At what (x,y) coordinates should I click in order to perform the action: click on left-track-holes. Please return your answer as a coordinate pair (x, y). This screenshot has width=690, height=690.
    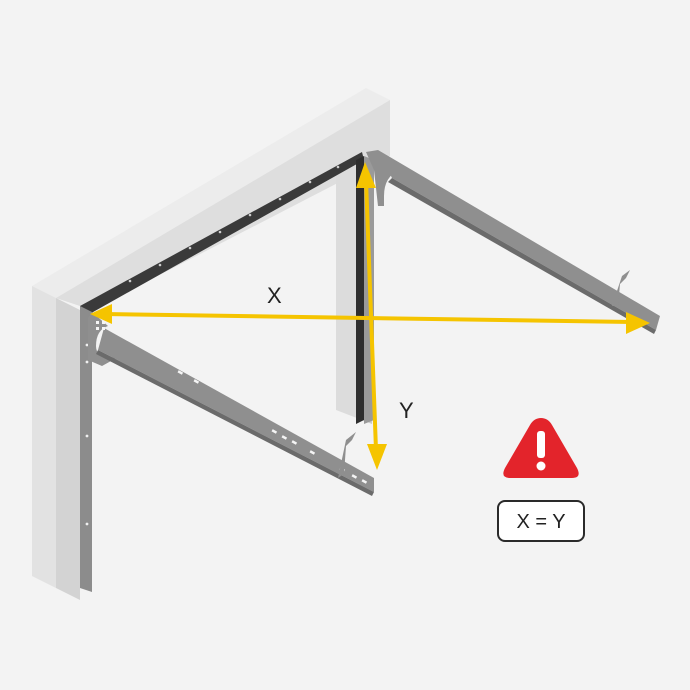
    Looking at the image, I should click on (232, 402).